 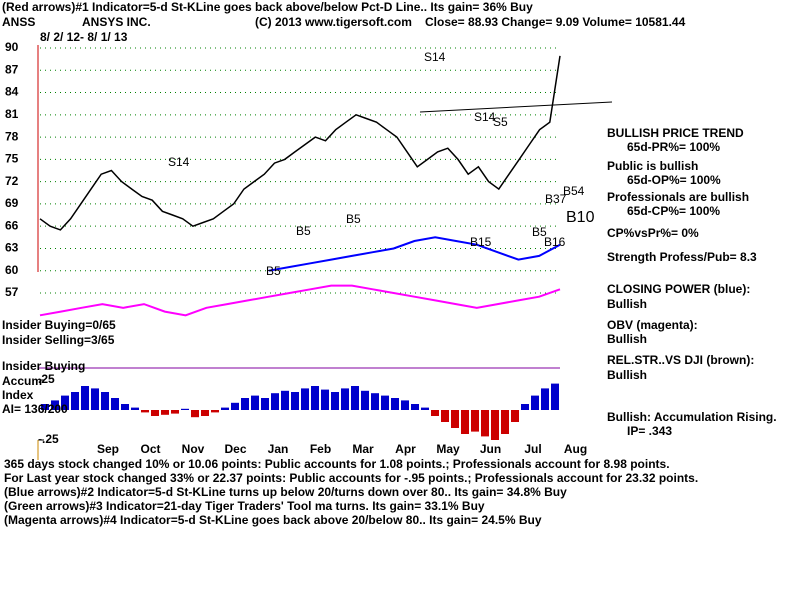 I want to click on y-tick-label: 81, so click(x=12, y=114).